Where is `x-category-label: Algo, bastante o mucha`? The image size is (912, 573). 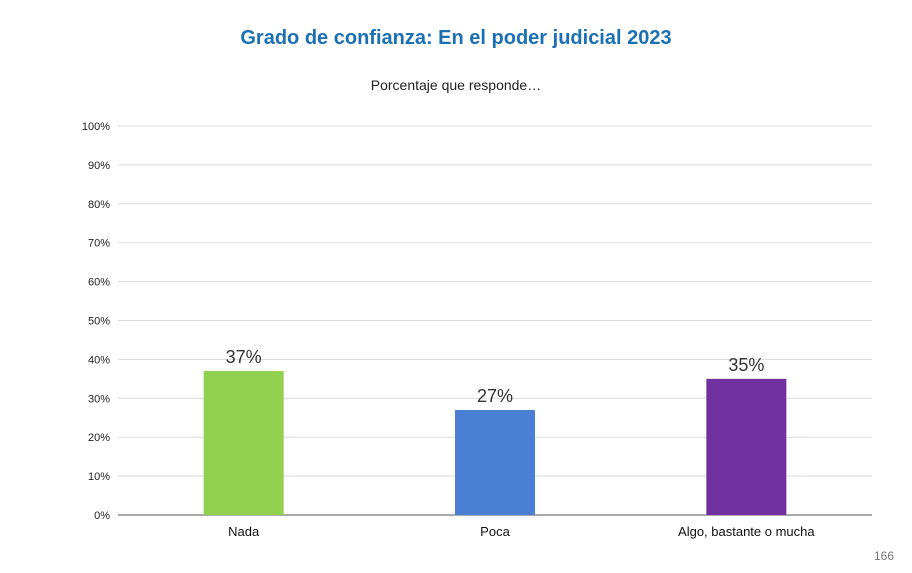
x-category-label: Algo, bastante o mucha is located at coordinates (746, 531).